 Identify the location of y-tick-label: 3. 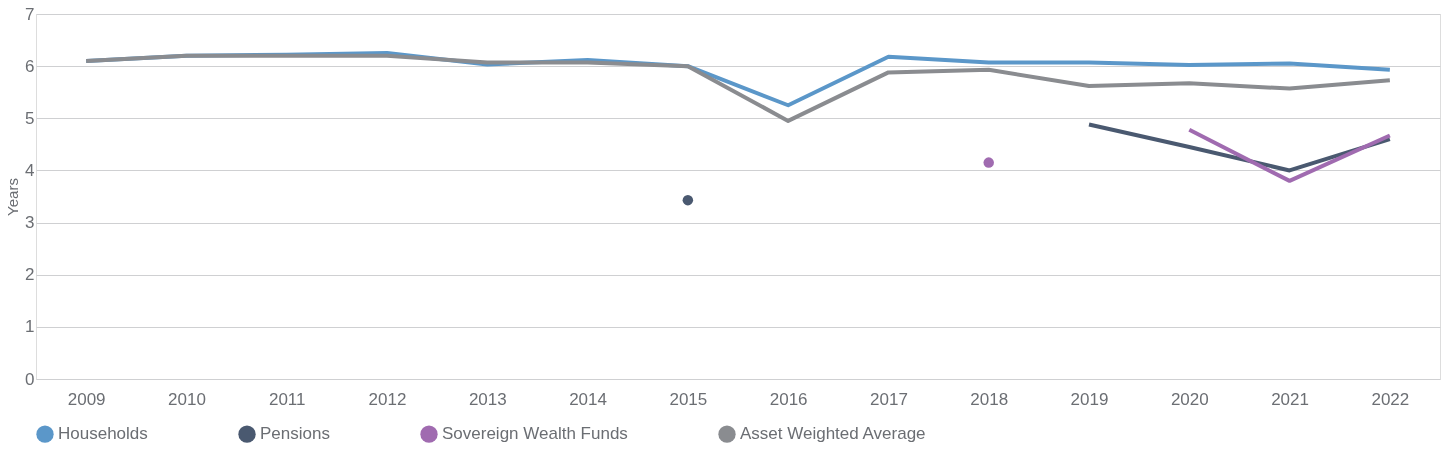
(30, 223).